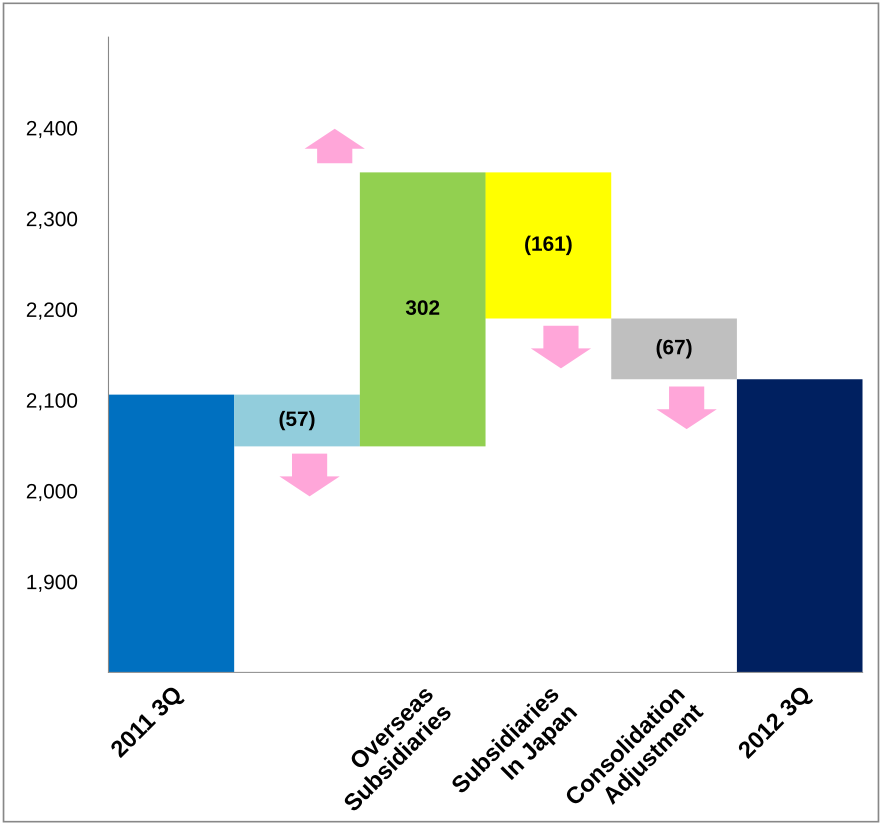 Image resolution: width=882 pixels, height=825 pixels. What do you see at coordinates (52, 583) in the screenshot?
I see `y-tick-label: 1,900` at bounding box center [52, 583].